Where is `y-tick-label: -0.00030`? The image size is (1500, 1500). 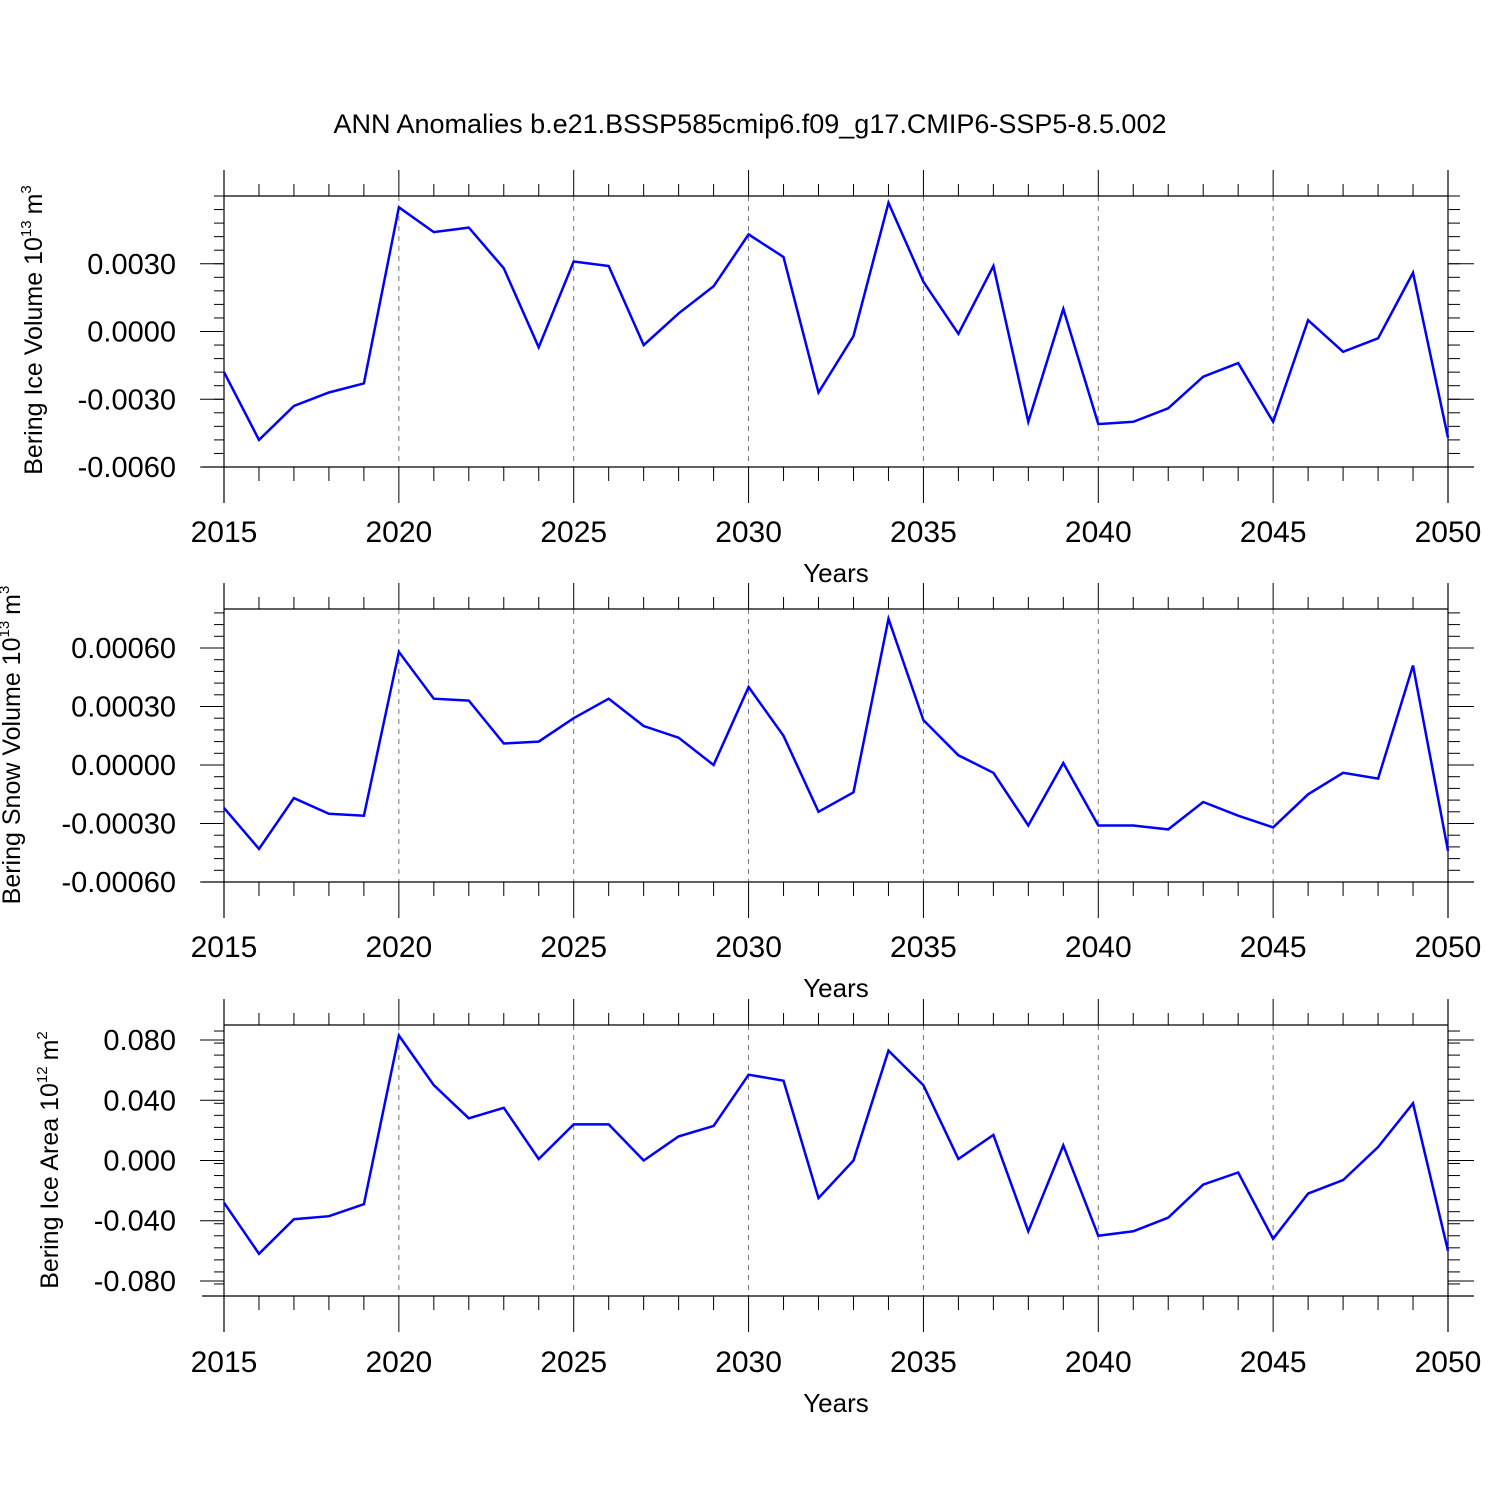 y-tick-label: -0.00030 is located at coordinates (119, 825).